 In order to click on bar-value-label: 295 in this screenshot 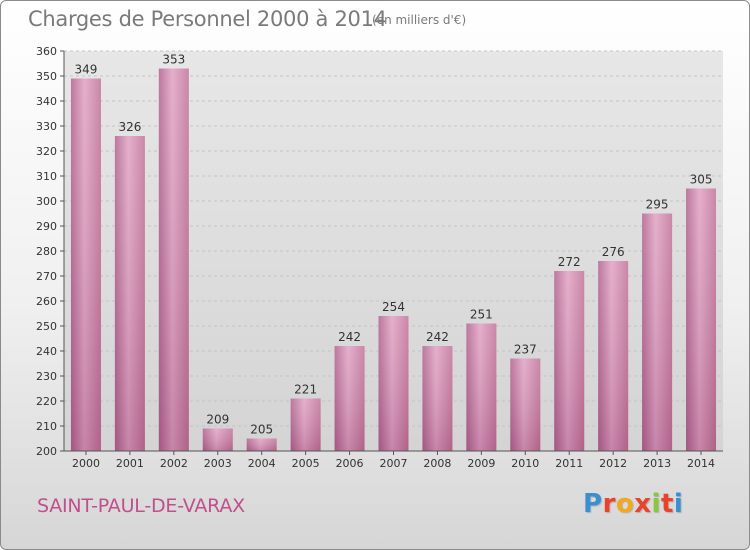, I will do `click(657, 205)`.